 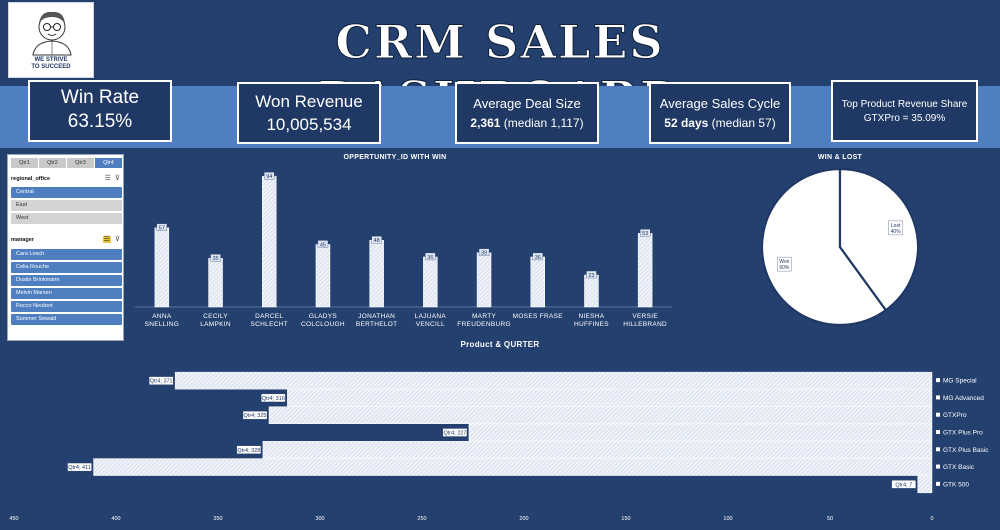 What do you see at coordinates (66, 306) in the screenshot?
I see `manager-item-rocco-neubert: Rocco Neubert` at bounding box center [66, 306].